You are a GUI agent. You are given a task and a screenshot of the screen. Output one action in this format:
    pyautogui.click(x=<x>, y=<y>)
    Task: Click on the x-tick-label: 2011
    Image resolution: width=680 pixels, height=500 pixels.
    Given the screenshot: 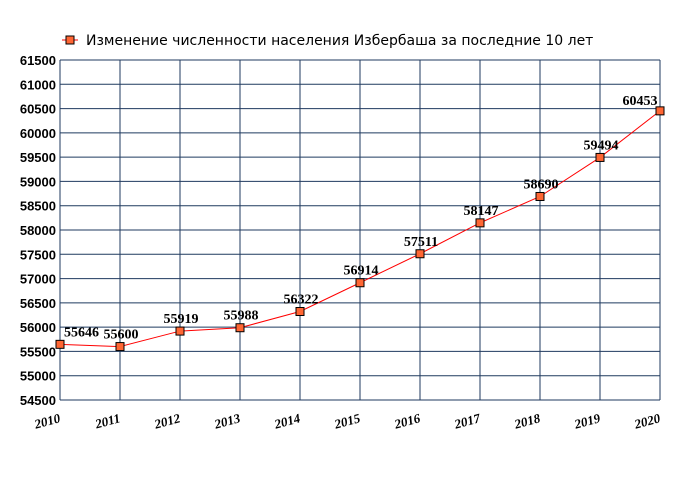 What is the action you would take?
    pyautogui.click(x=106, y=420)
    